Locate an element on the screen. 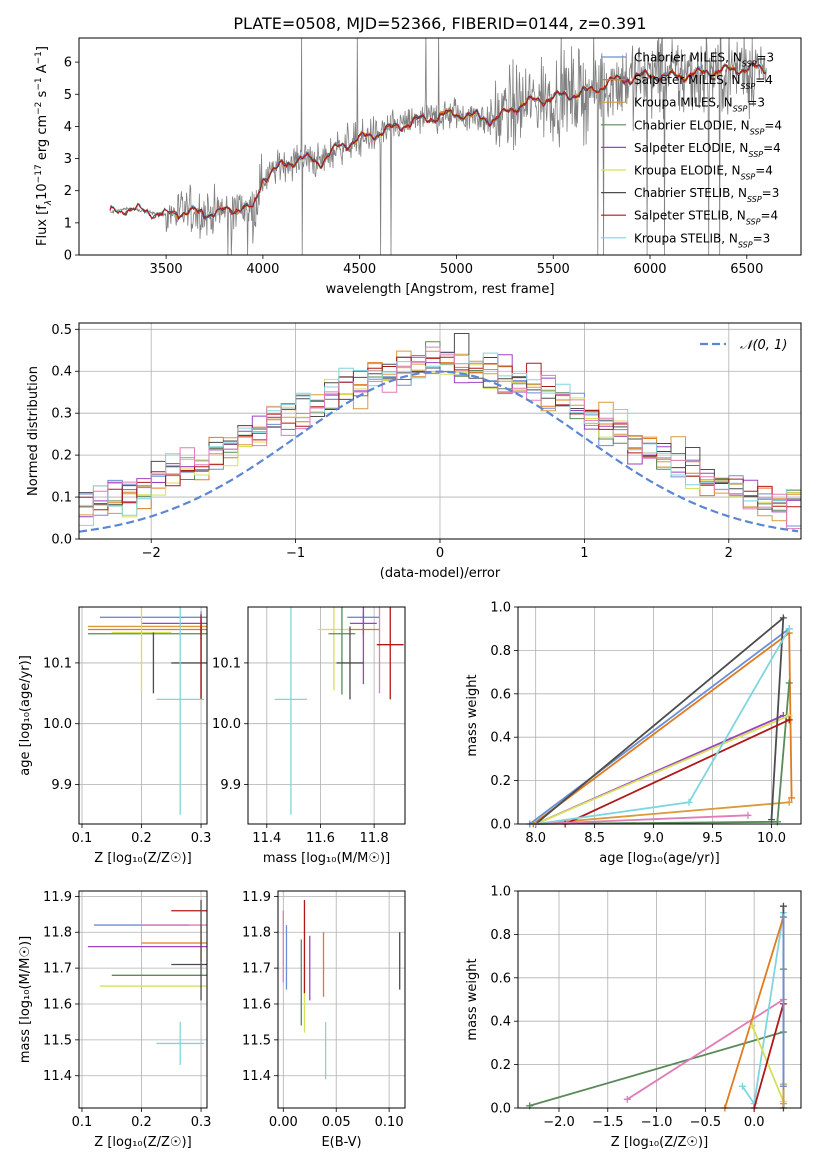 This screenshot has width=819, height=1170. x-tick-label: −2 is located at coordinates (151, 553).